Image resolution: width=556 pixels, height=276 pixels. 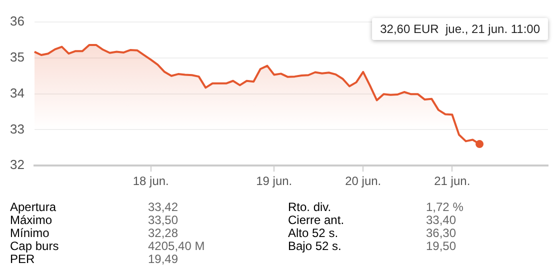 What do you see at coordinates (164, 259) in the screenshot?
I see `text: 19,49` at bounding box center [164, 259].